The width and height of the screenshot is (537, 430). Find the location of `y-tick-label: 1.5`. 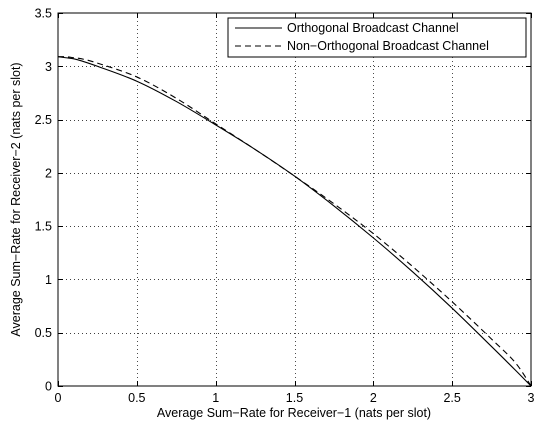

y-tick-label: 1.5 is located at coordinates (43, 227).